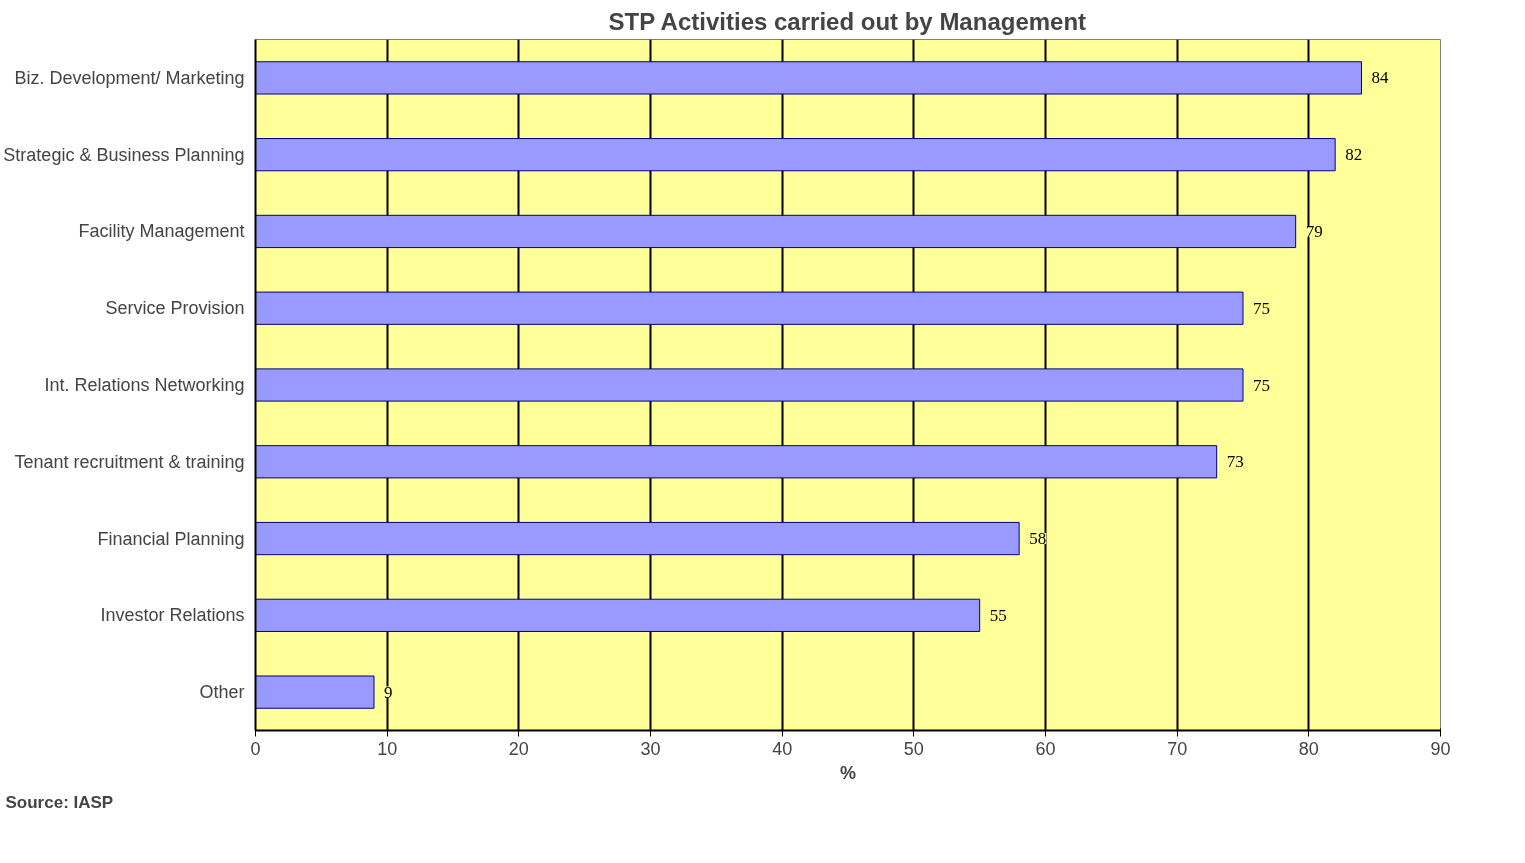 The height and width of the screenshot is (863, 1525). What do you see at coordinates (222, 692) in the screenshot?
I see `y-tick-label: Other` at bounding box center [222, 692].